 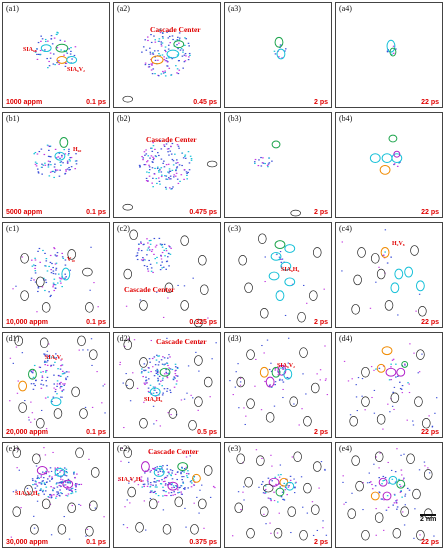 I want to click on time-label: 22 ps, so click(x=430, y=212).